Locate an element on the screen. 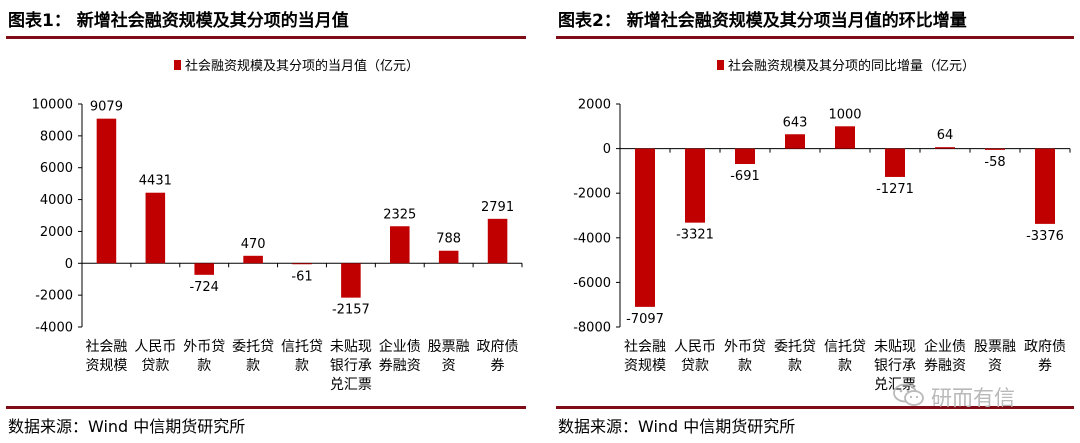 Image resolution: width=1080 pixels, height=443 pixels. data-label: 9079 is located at coordinates (106, 107).